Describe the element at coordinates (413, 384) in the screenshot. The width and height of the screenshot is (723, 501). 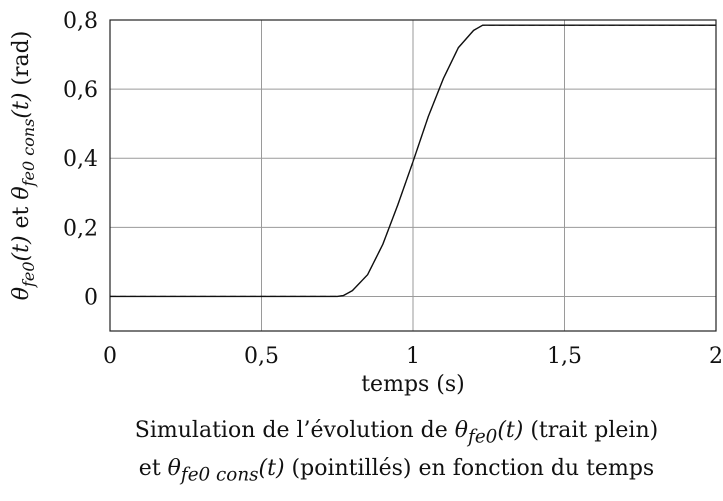
I see `x-axis-label: temps (s)` at that location.